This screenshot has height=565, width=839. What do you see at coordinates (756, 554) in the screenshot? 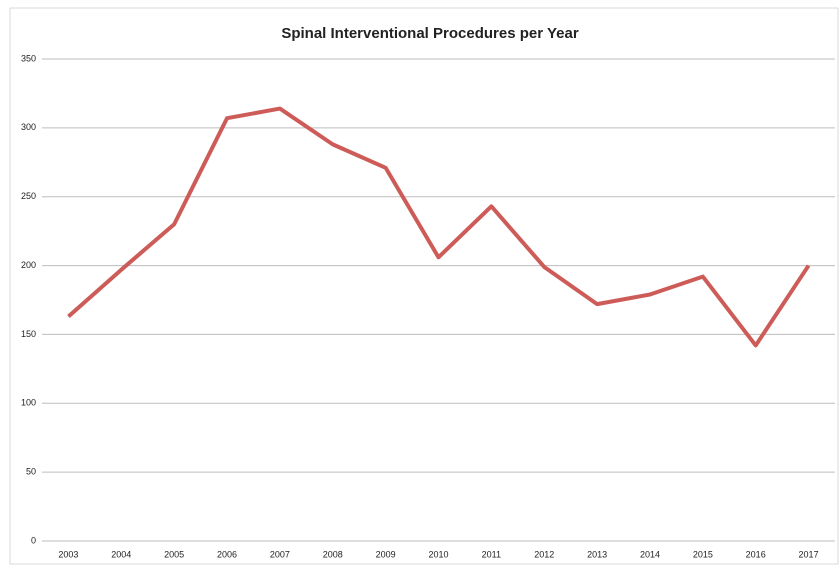
I see `x-tick-label: 2016` at bounding box center [756, 554].